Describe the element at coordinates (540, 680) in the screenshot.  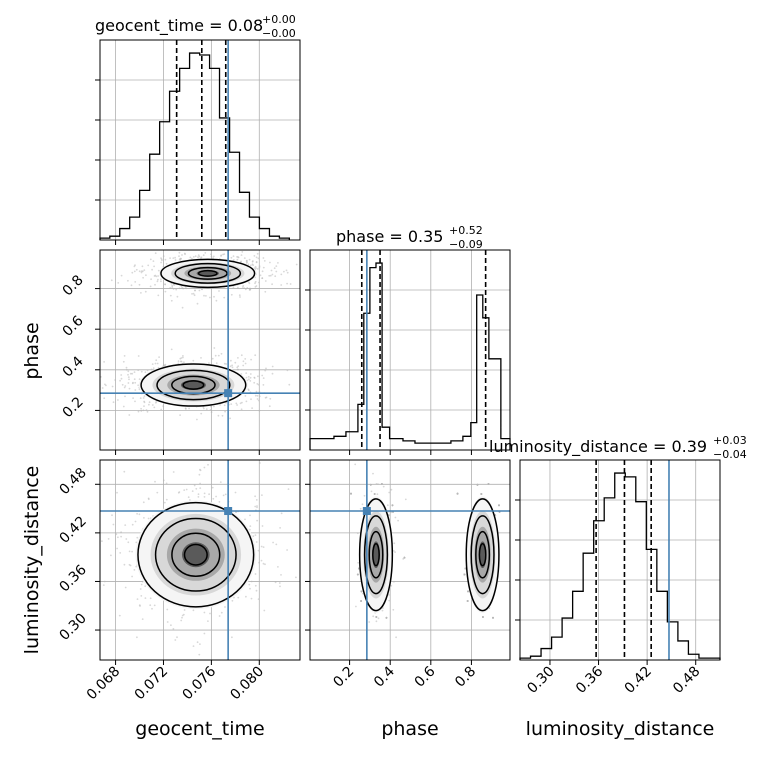
I see `x-tick-label: 0.30` at that location.